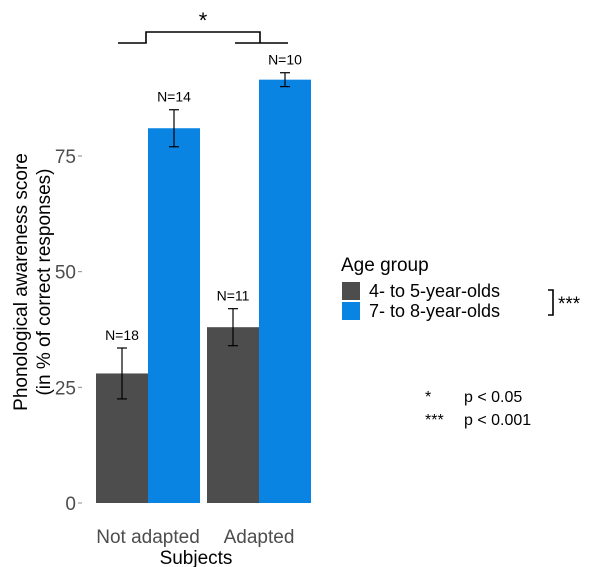  Describe the element at coordinates (196, 557) in the screenshot. I see `x-axis-label: Subjects` at that location.